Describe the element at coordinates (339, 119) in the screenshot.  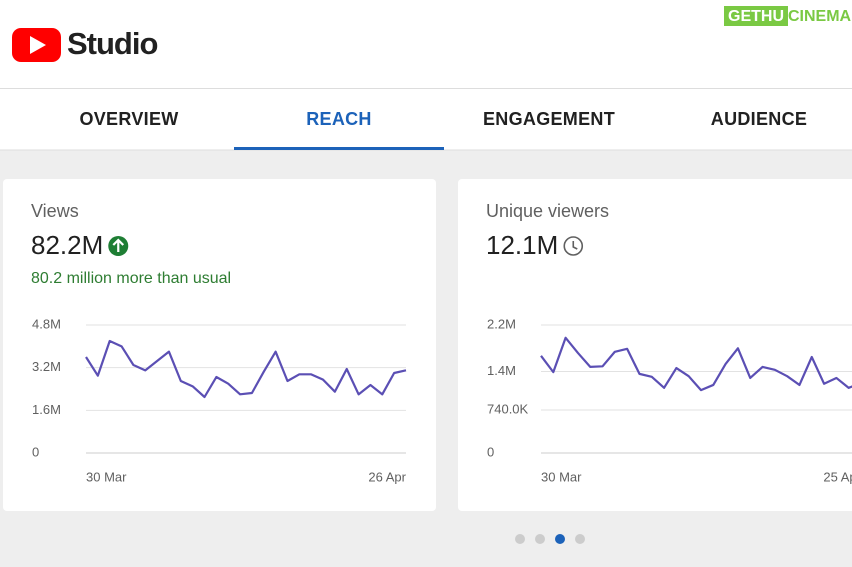
I see `tab: REACH` at that location.